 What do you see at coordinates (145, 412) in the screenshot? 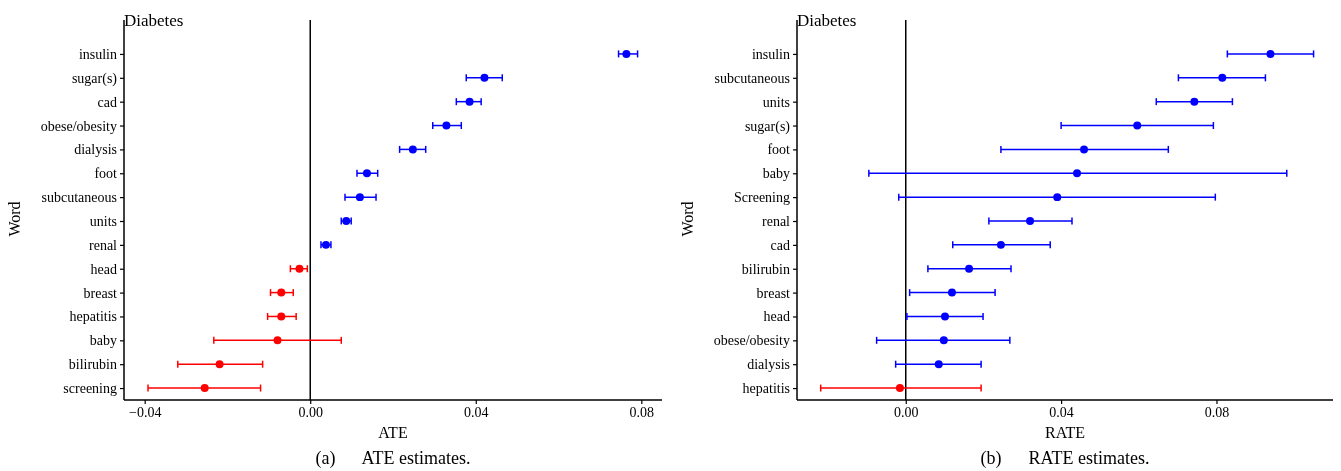
I see `x-tick-label: −0.04` at bounding box center [145, 412].